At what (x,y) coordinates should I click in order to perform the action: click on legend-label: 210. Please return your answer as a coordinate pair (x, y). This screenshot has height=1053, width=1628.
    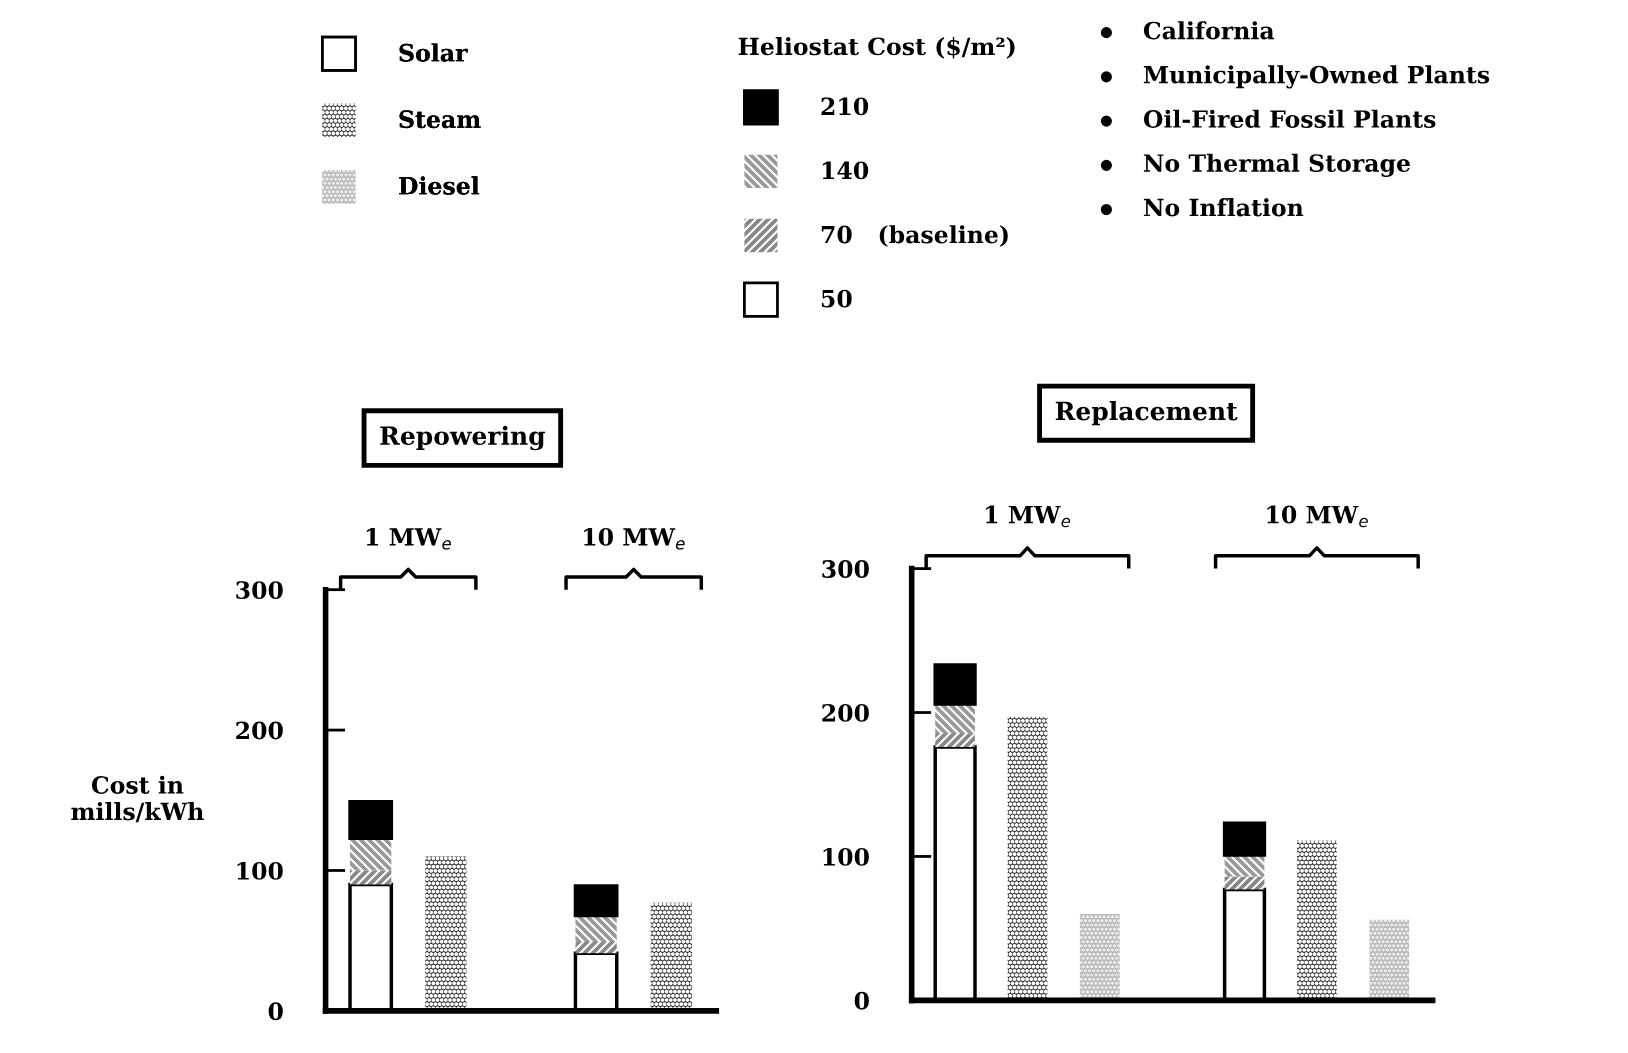
    Looking at the image, I should click on (845, 106).